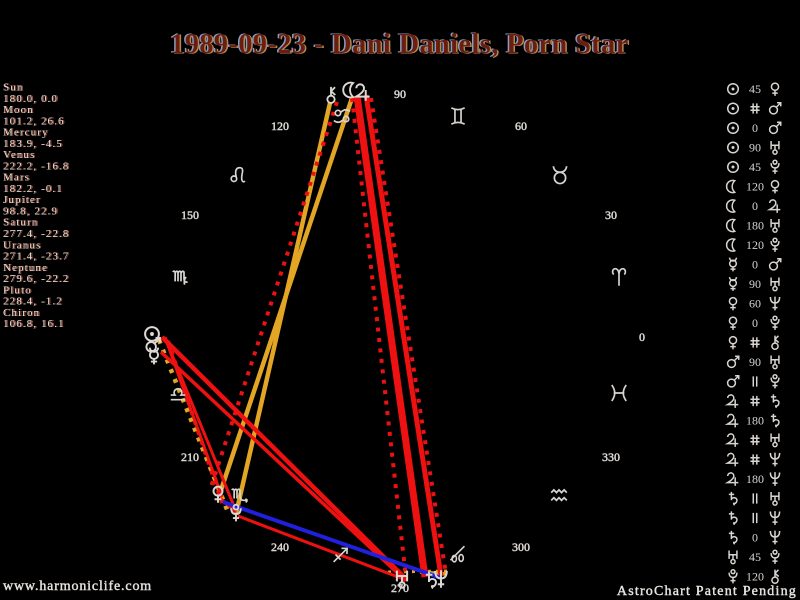 Image resolution: width=800 pixels, height=600 pixels. Describe the element at coordinates (280, 547) in the screenshot. I see `svg-text: 240` at that location.